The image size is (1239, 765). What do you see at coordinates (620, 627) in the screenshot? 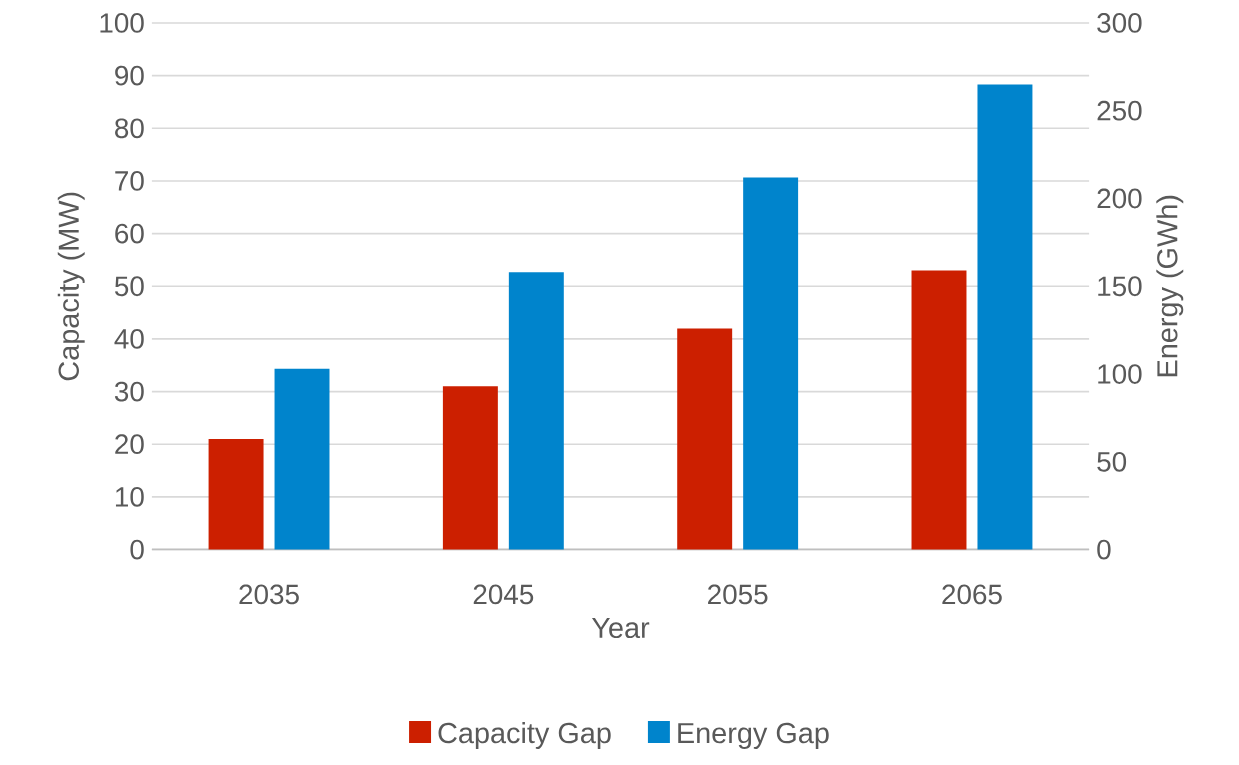
I see `x-axis-title: Year` at bounding box center [620, 627].